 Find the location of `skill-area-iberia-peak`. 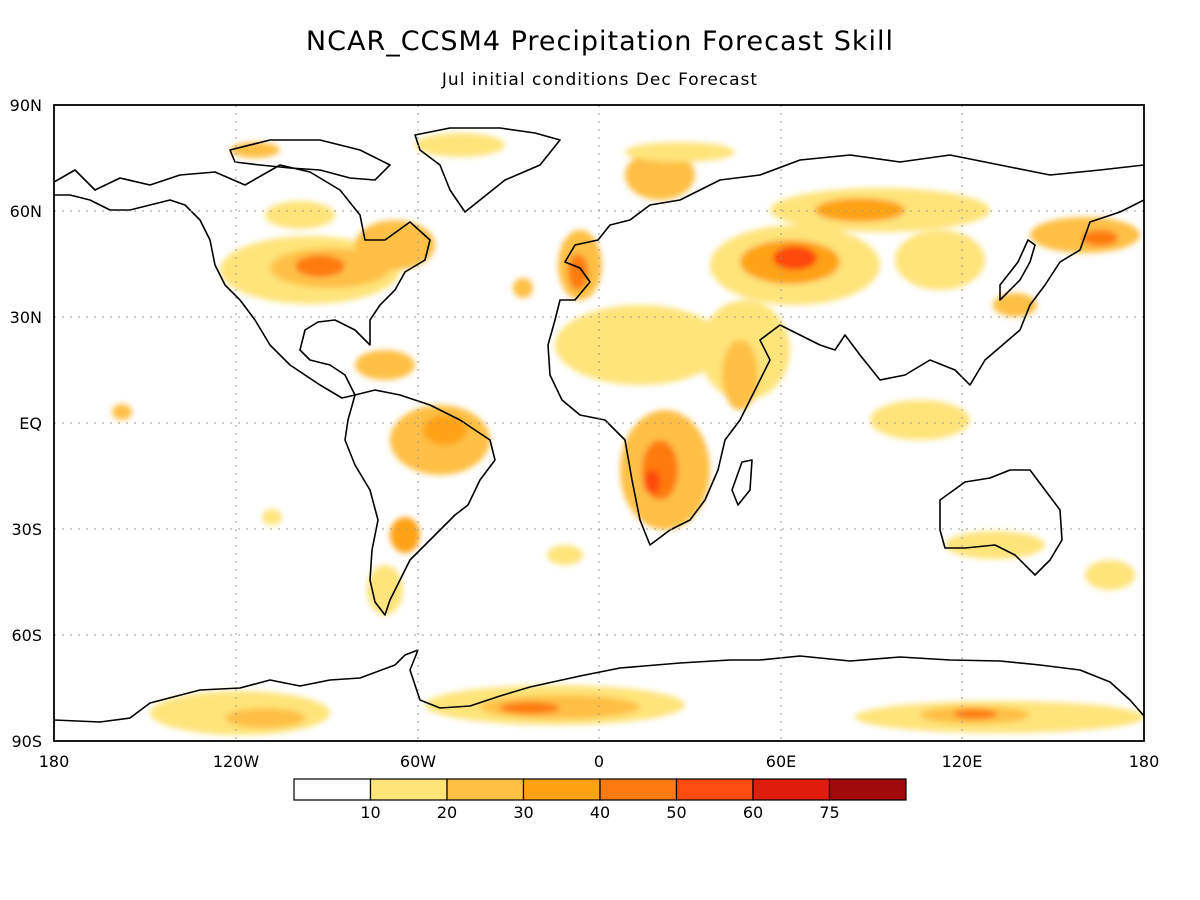

skill-area-iberia-peak is located at coordinates (578, 272).